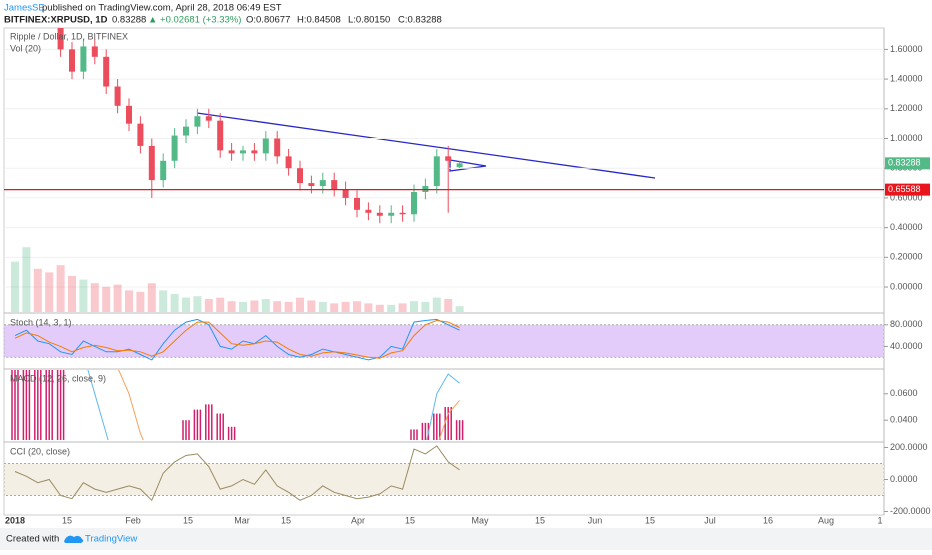  Describe the element at coordinates (69, 36) in the screenshot. I see `pane-title: Ripple / Dollar, 1D, BITFINEX` at that location.